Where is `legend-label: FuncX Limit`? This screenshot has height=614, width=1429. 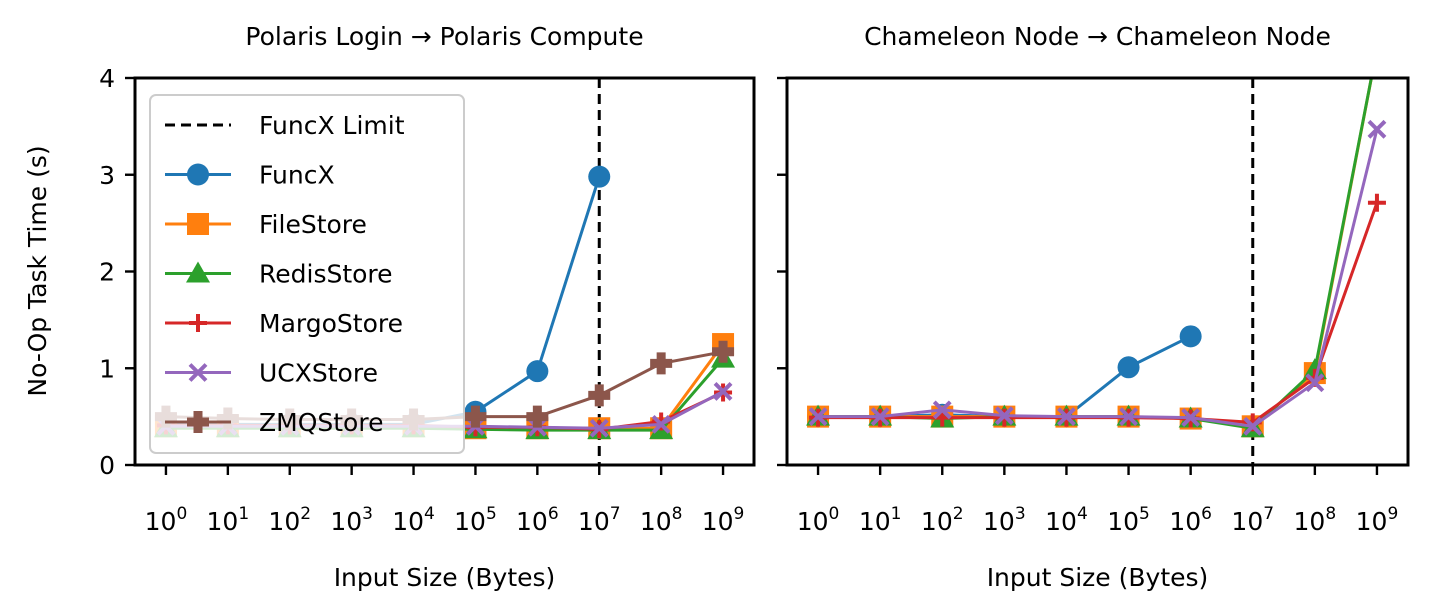
legend-label: FuncX Limit is located at coordinates (332, 125).